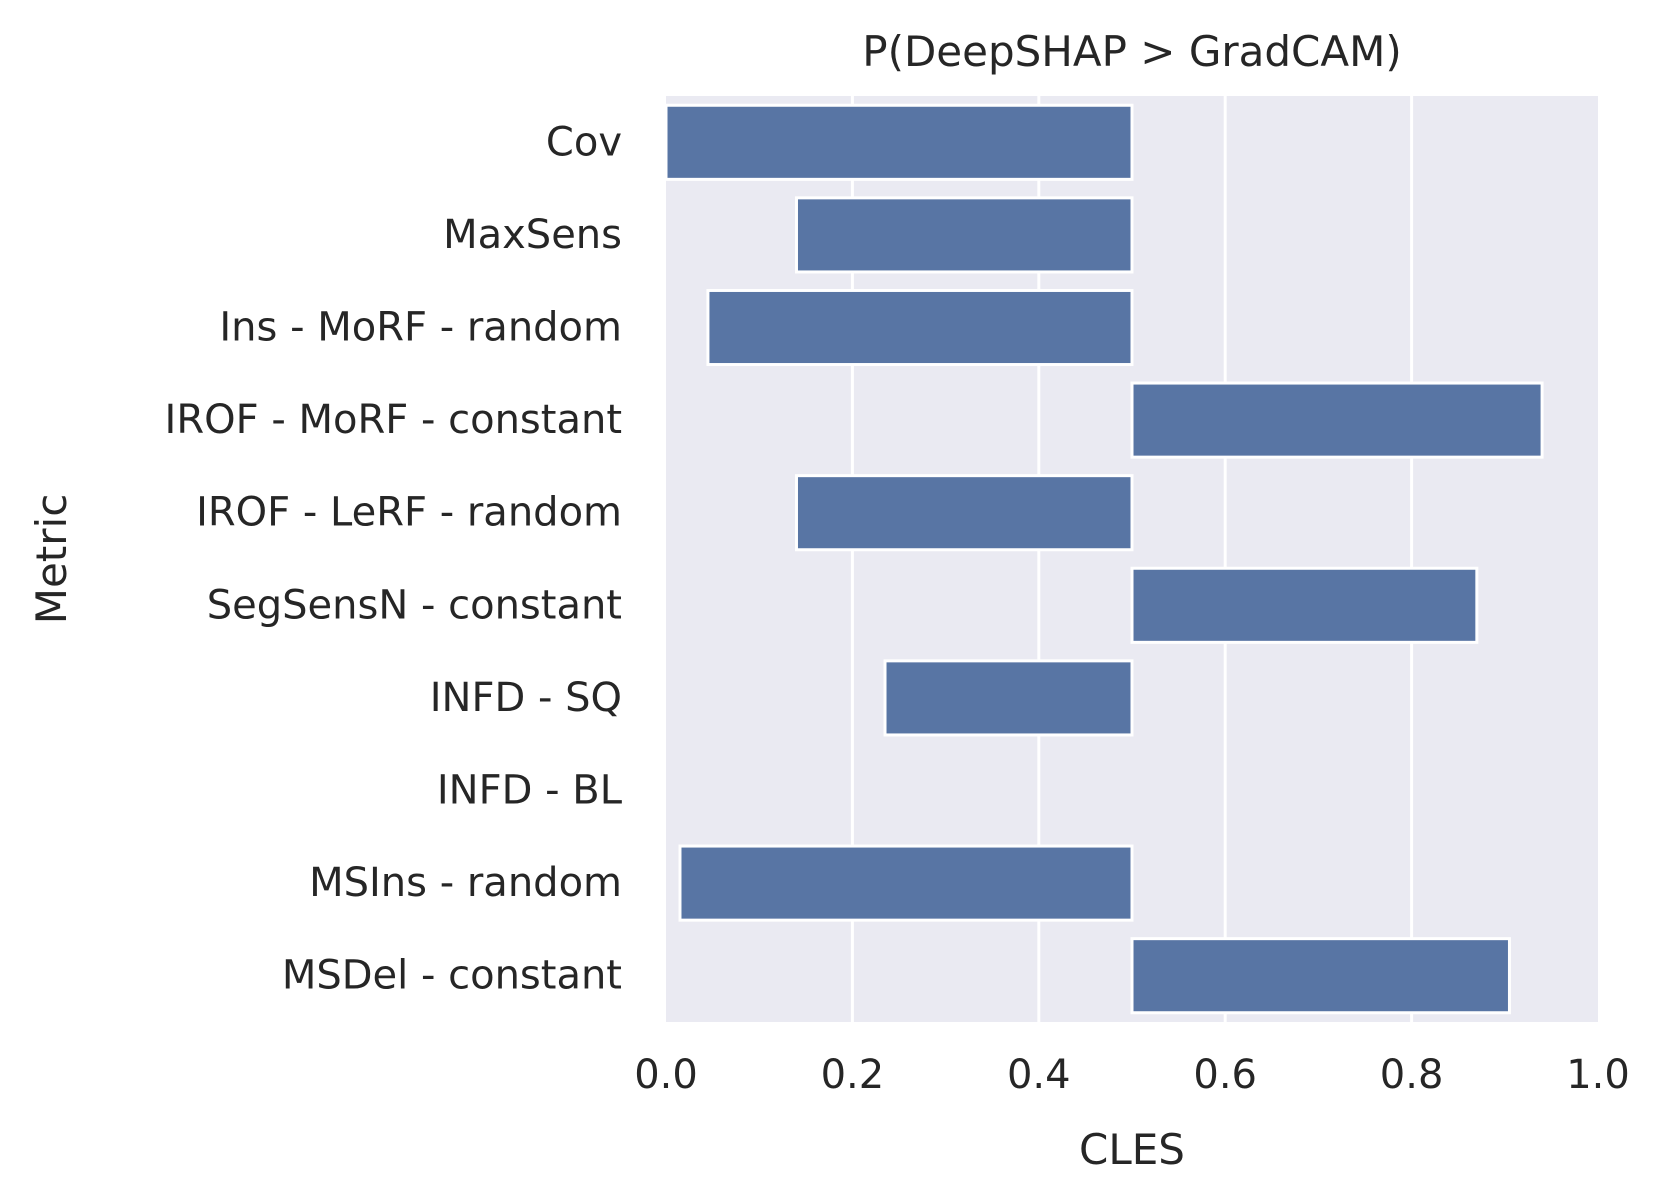  What do you see at coordinates (1412, 1075) in the screenshot?
I see `x-tick-label-4: 0.8` at bounding box center [1412, 1075].